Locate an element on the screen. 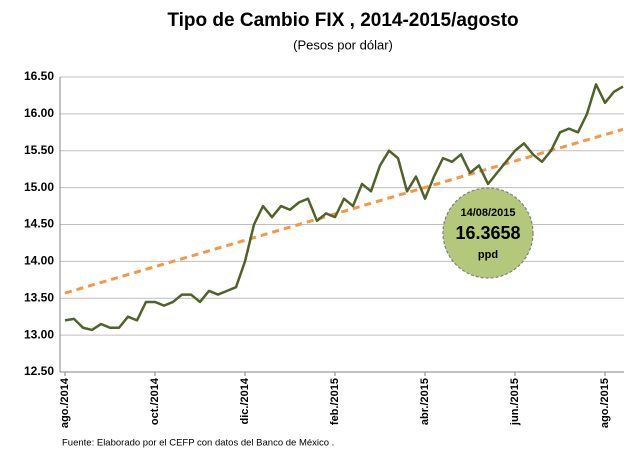 The width and height of the screenshot is (627, 451). x-tick-label: abr./2015 is located at coordinates (425, 401).